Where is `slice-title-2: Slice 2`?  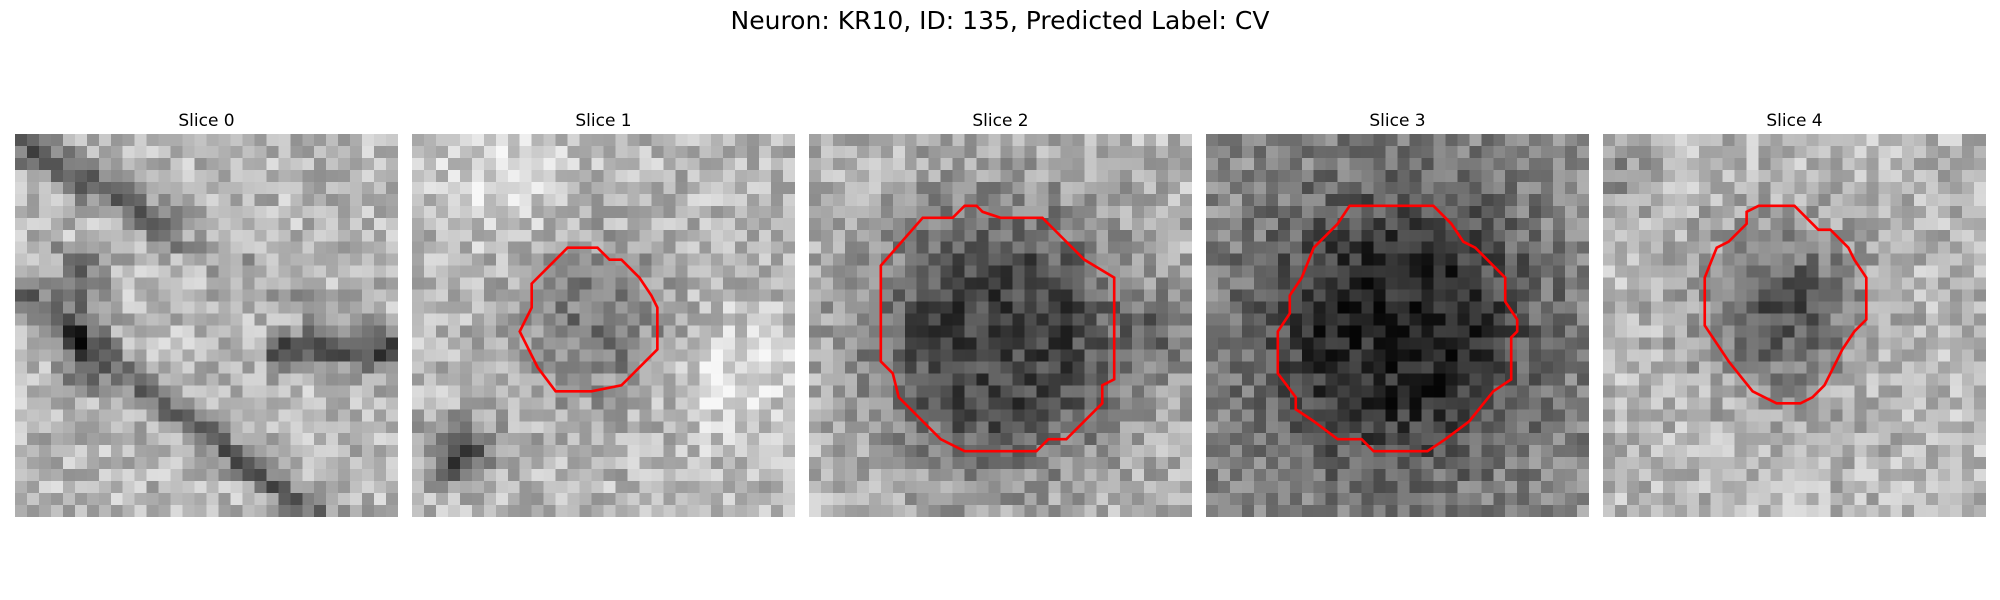 slice-title-2: Slice 2 is located at coordinates (1000, 121).